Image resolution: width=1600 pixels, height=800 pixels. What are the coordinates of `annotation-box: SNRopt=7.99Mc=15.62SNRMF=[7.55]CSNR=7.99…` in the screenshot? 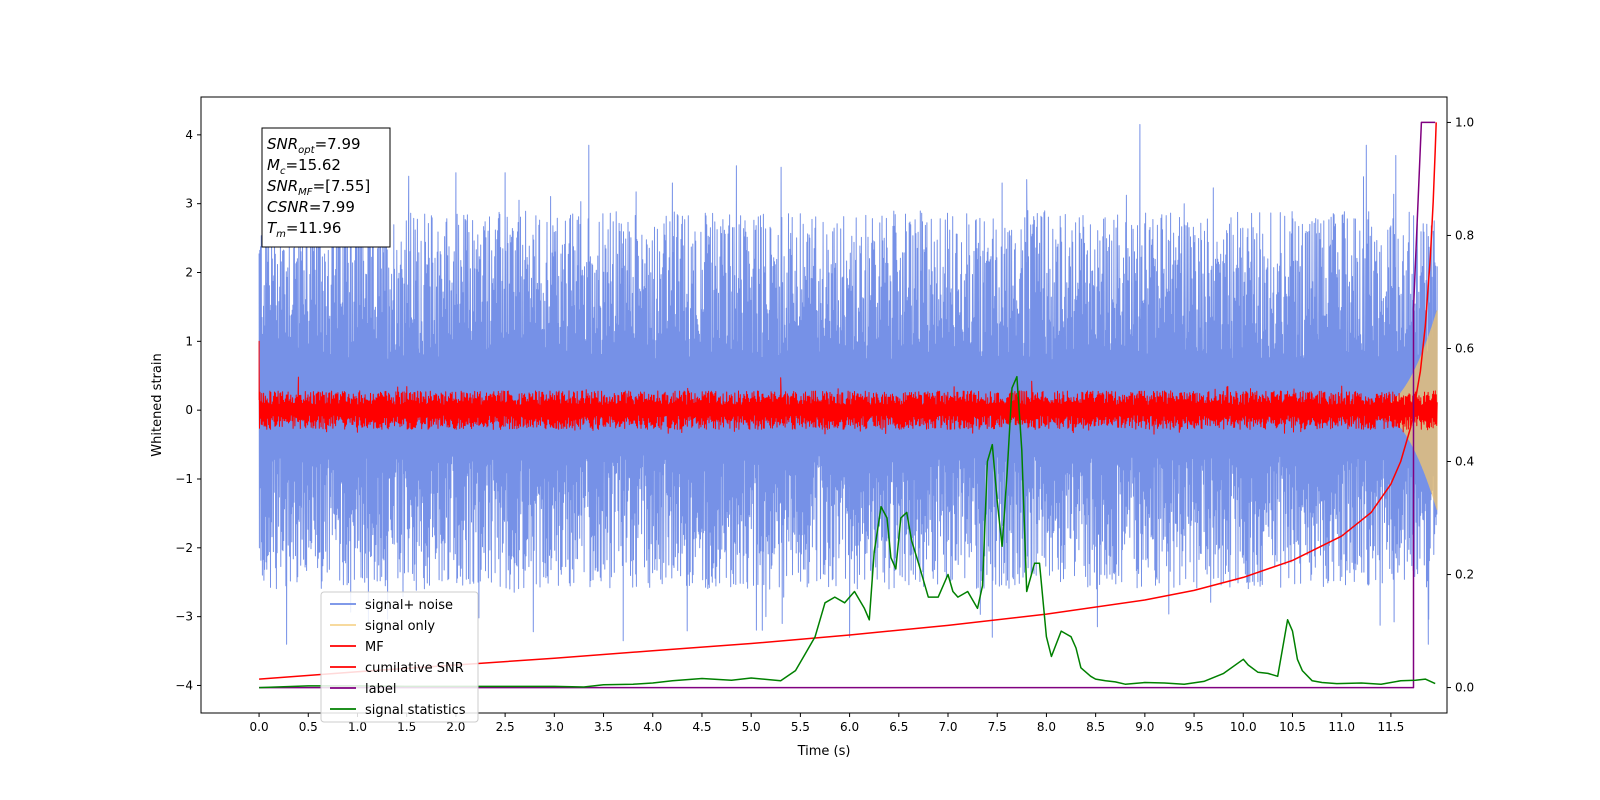 It's located at (326, 187).